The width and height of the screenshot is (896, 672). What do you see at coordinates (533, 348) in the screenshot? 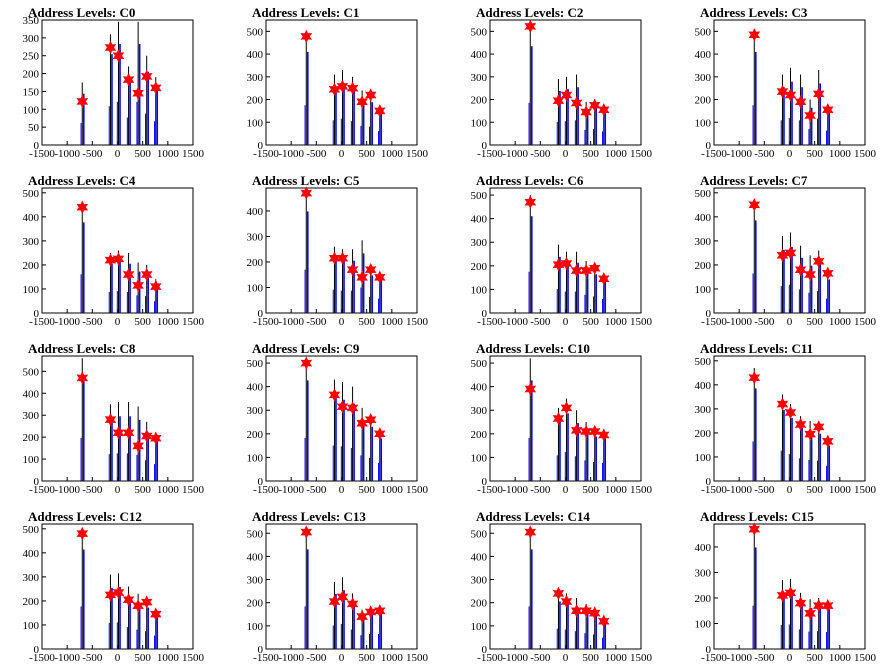
I see `panel-title: Address Levels: C10` at bounding box center [533, 348].